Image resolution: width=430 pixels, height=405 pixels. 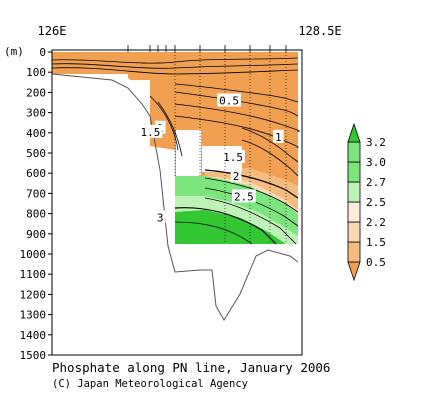 I want to click on contour-labels: 0.511.511.522.53, so click(x=211, y=159).